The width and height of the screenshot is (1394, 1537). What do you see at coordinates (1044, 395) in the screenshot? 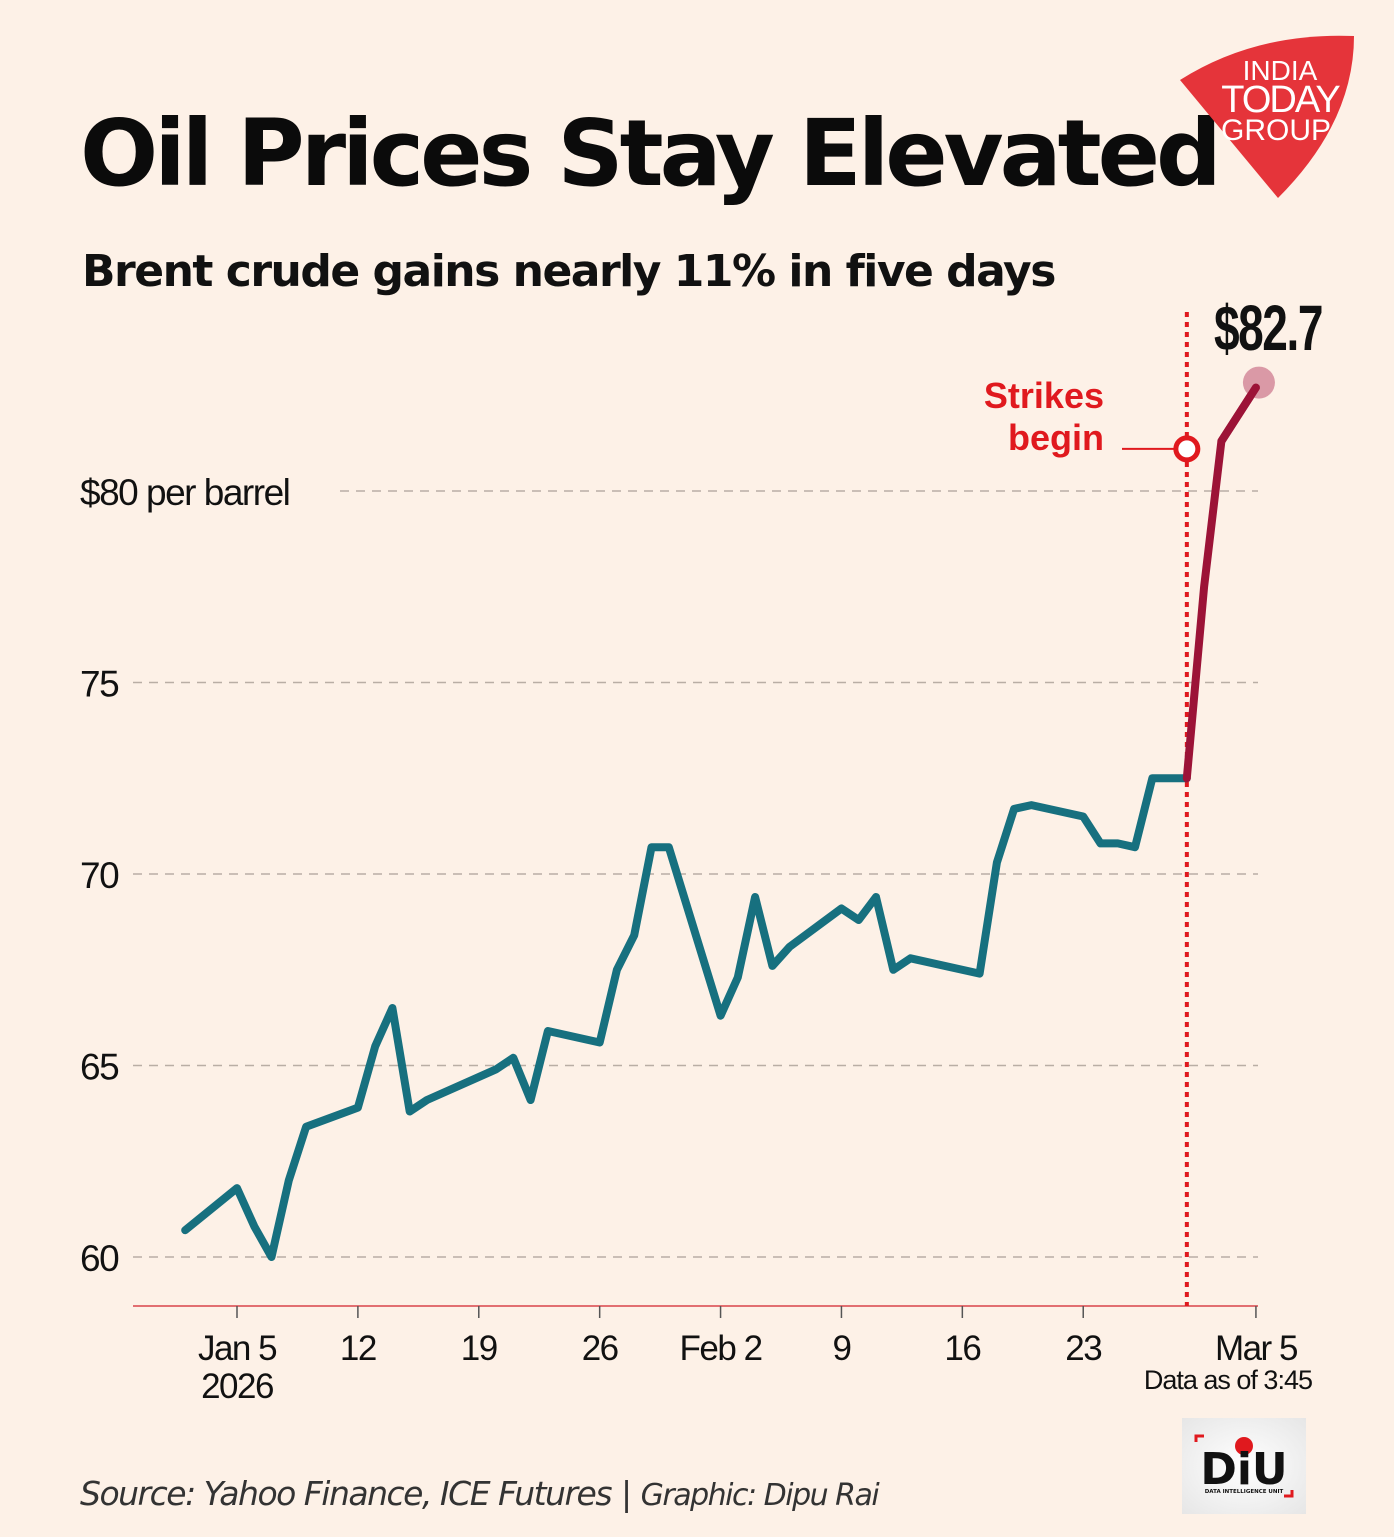
I see `strikes-label: Strikes` at bounding box center [1044, 395].